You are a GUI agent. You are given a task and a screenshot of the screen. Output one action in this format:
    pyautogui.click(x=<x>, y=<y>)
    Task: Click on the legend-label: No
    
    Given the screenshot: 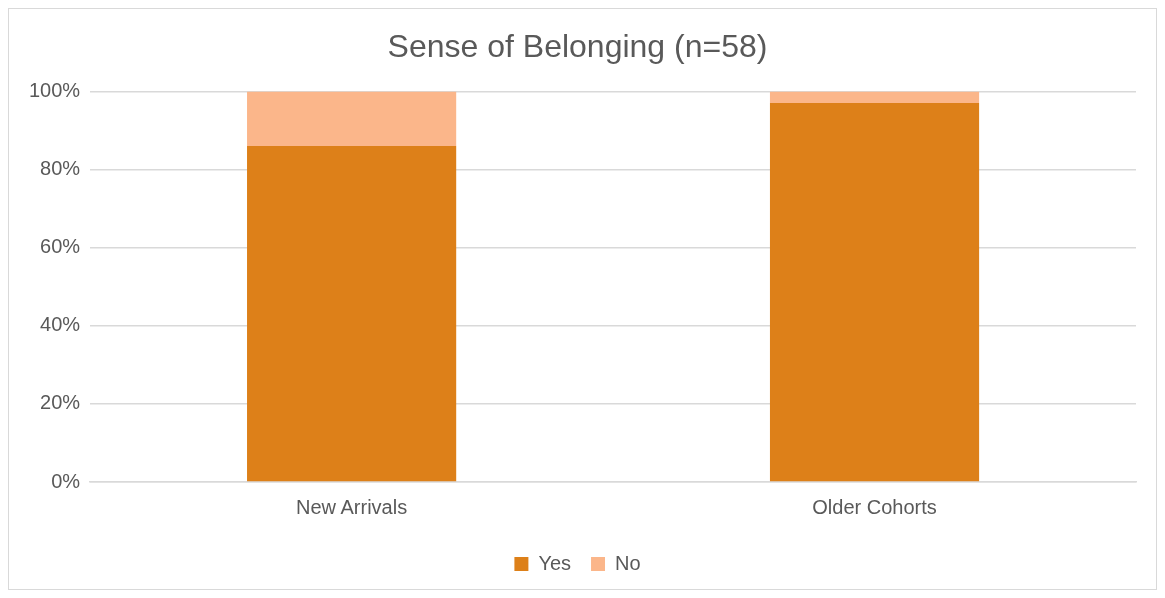 What is the action you would take?
    pyautogui.click(x=628, y=562)
    